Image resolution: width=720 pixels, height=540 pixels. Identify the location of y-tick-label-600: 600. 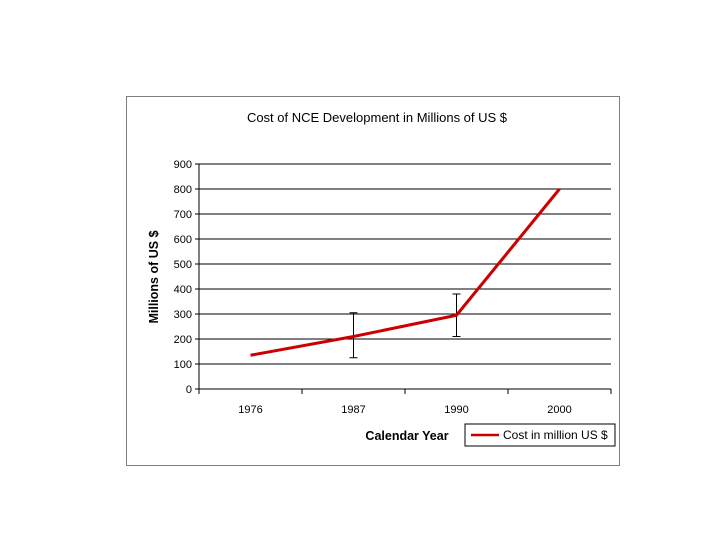
(183, 240).